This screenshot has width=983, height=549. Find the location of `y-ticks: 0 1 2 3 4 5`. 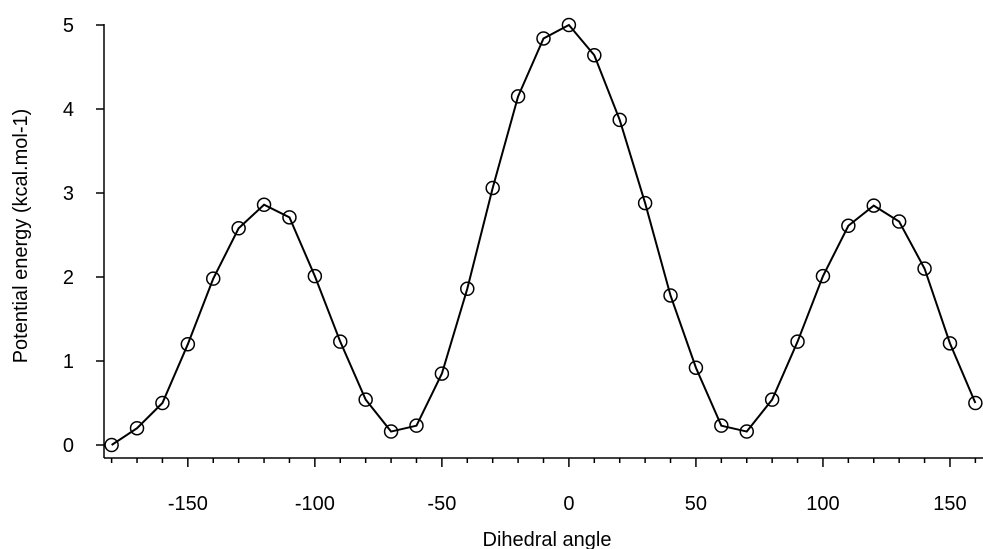

y-ticks: 0 1 2 3 4 5 is located at coordinates (83, 236).